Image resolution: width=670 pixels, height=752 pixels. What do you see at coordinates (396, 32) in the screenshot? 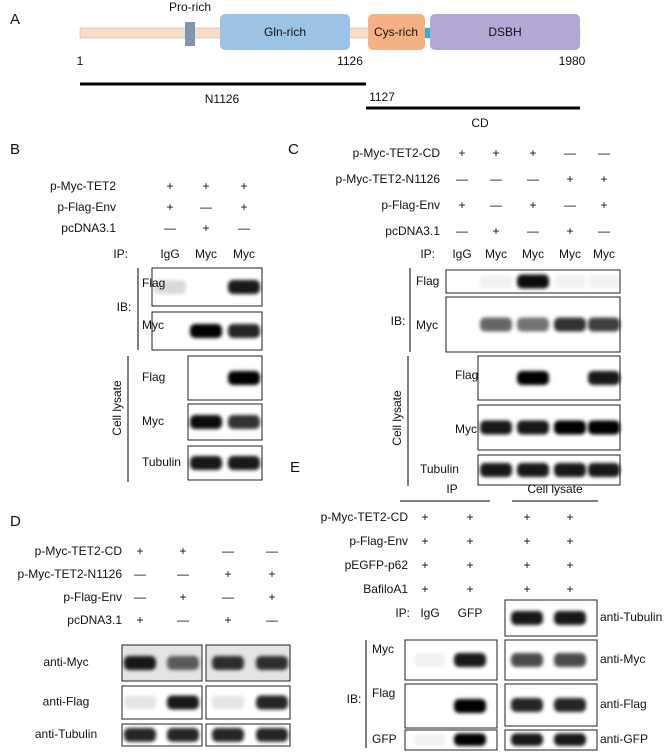
I see `domain-label: Cys-rich` at bounding box center [396, 32].